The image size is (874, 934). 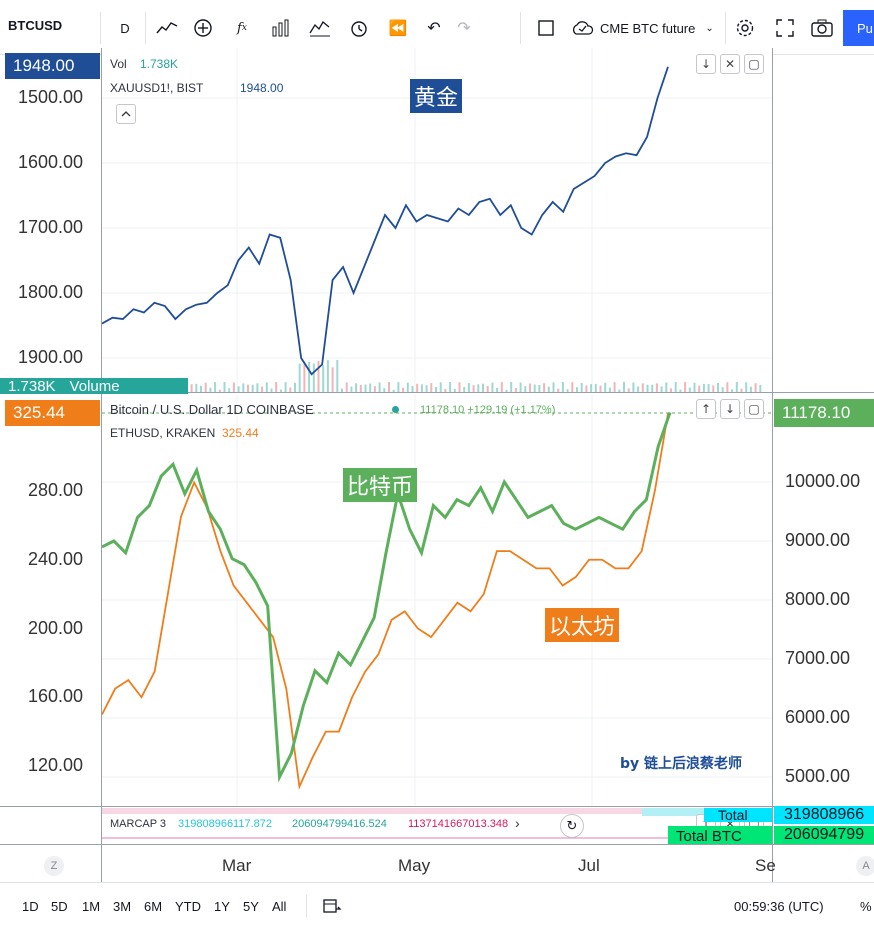 What do you see at coordinates (546, 28) in the screenshot?
I see `layout-square-icon` at bounding box center [546, 28].